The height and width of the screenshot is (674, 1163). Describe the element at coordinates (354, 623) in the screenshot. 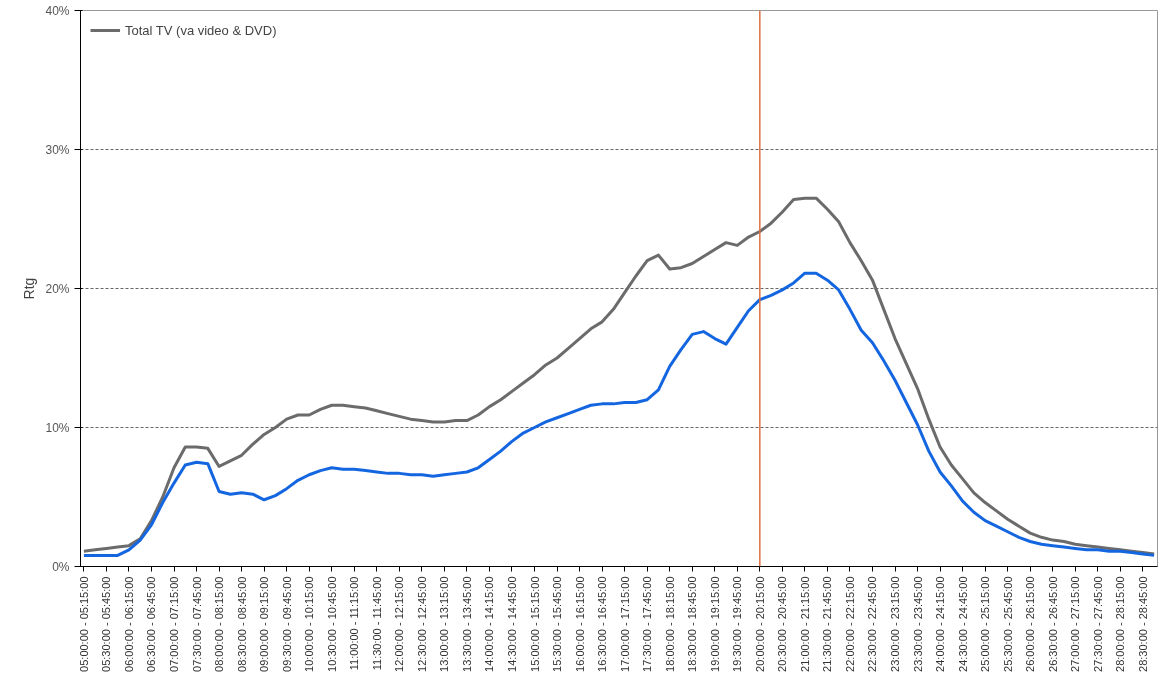

I see `x-tick-label: 11:00:00 - 11:15:00` at that location.